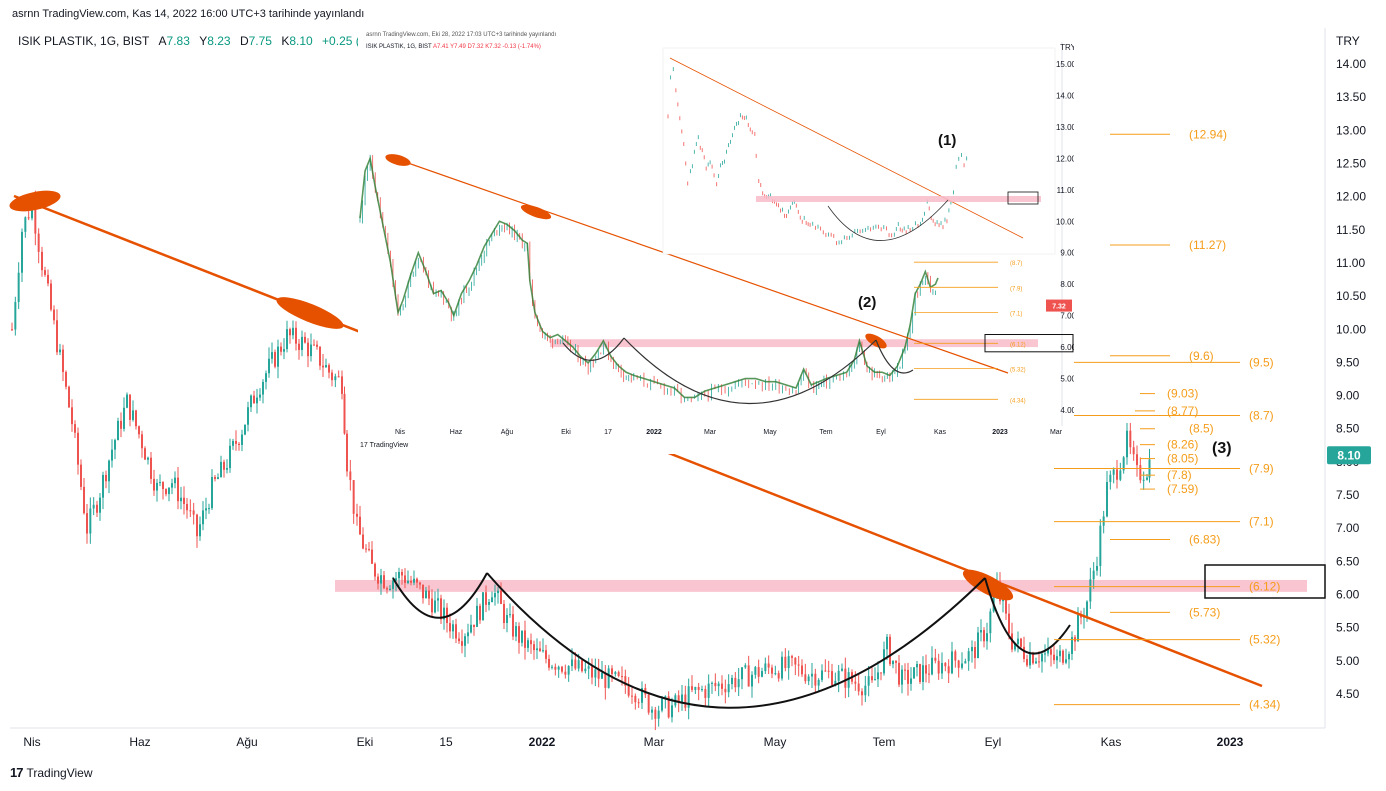 The width and height of the screenshot is (1386, 791). Describe the element at coordinates (1067, 316) in the screenshot. I see `inset-y-tick-label: 7.00` at that location.